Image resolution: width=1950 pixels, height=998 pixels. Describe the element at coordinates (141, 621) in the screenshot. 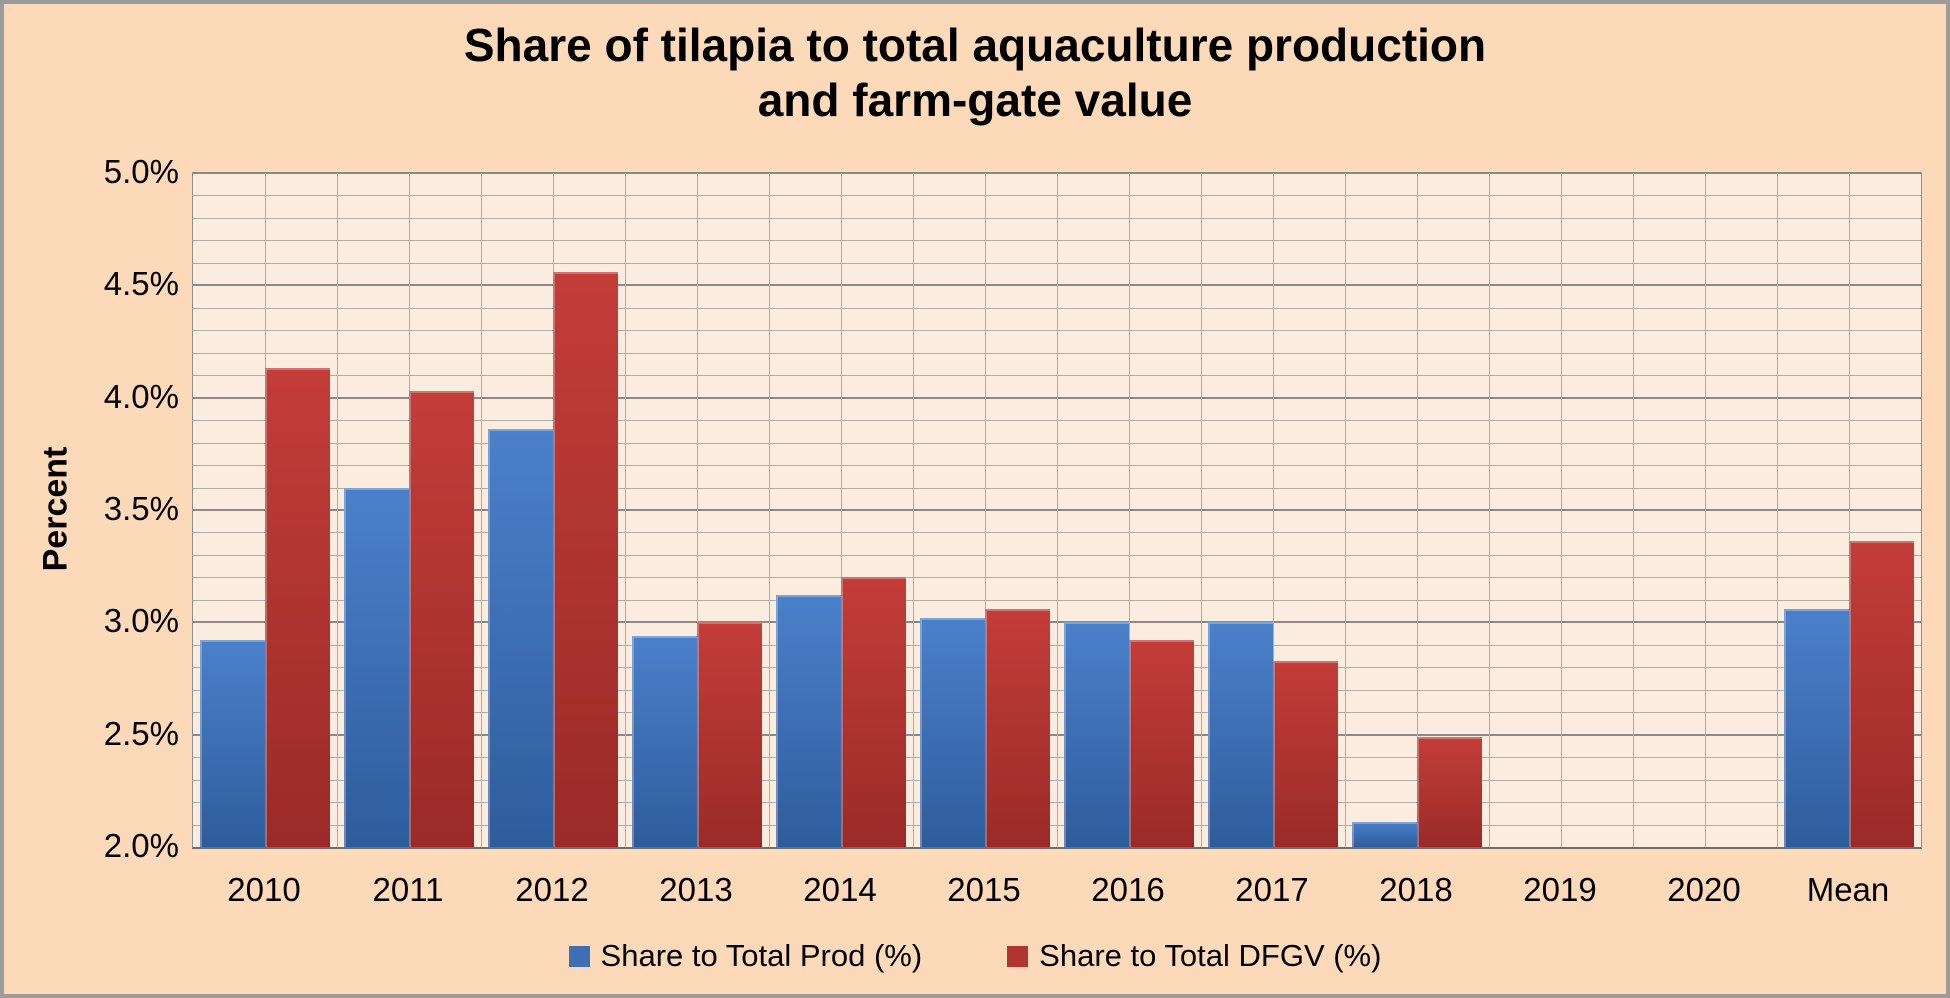

I see `y-tick-label: 3.0%` at that location.